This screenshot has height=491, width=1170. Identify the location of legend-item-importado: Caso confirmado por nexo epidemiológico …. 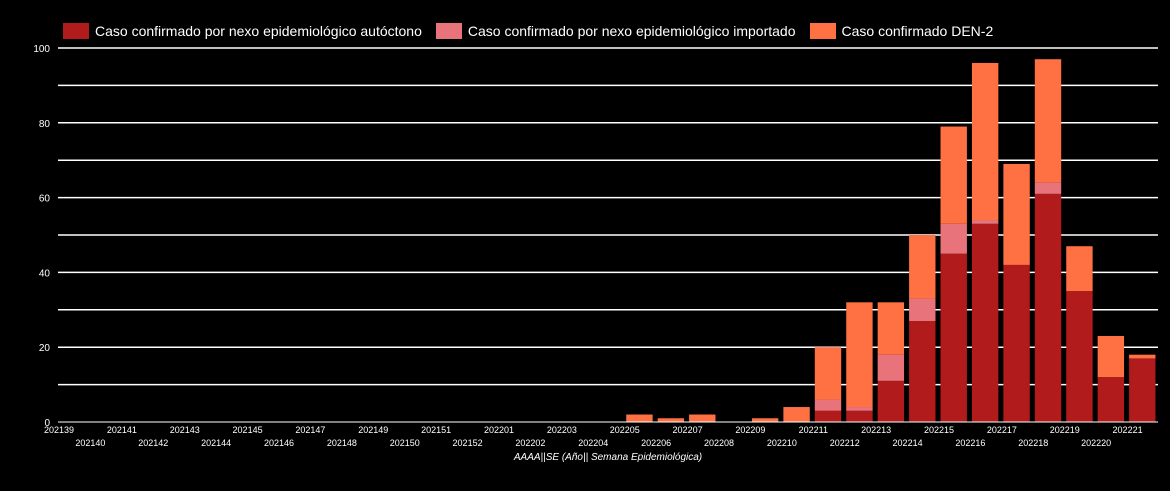
(615, 31).